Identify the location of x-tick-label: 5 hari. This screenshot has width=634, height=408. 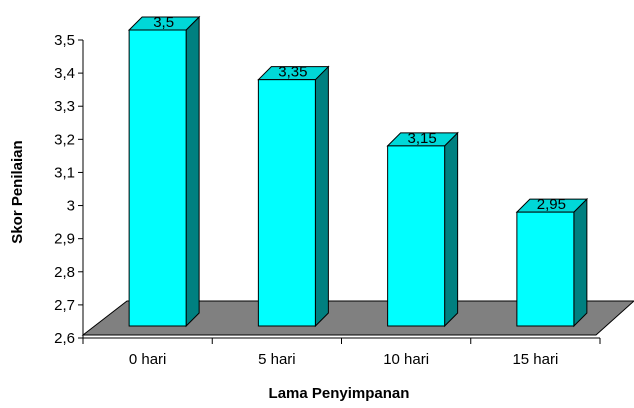
(277, 359).